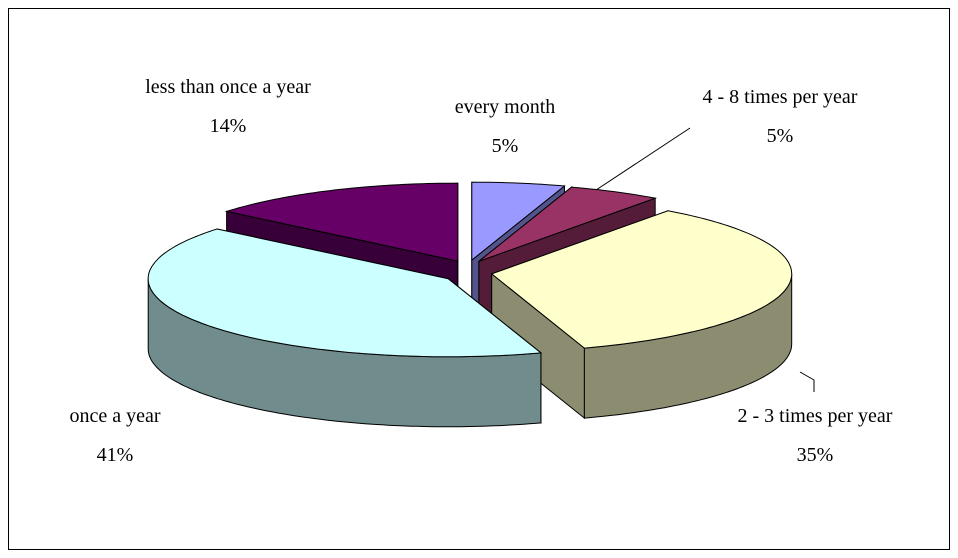  Describe the element at coordinates (815, 455) in the screenshot. I see `value-label: 35%` at that location.